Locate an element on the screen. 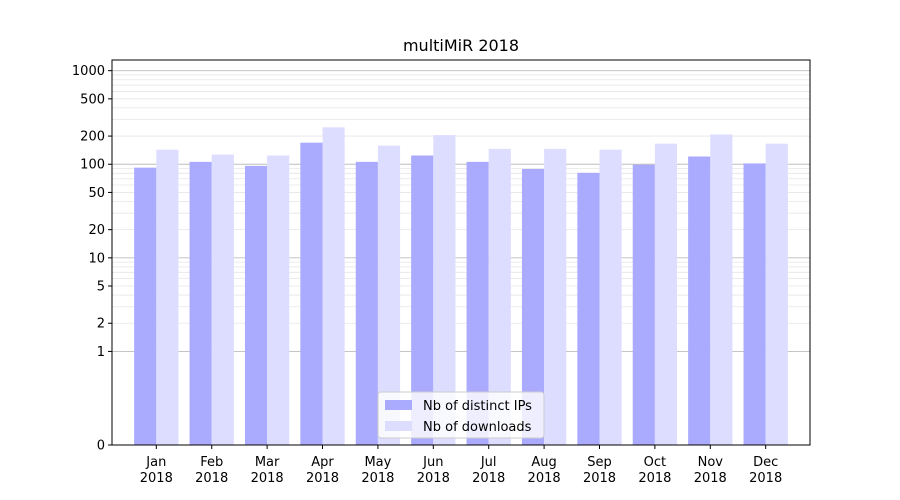 The height and width of the screenshot is (500, 900). bar-distinct-ips-mar is located at coordinates (256, 305).